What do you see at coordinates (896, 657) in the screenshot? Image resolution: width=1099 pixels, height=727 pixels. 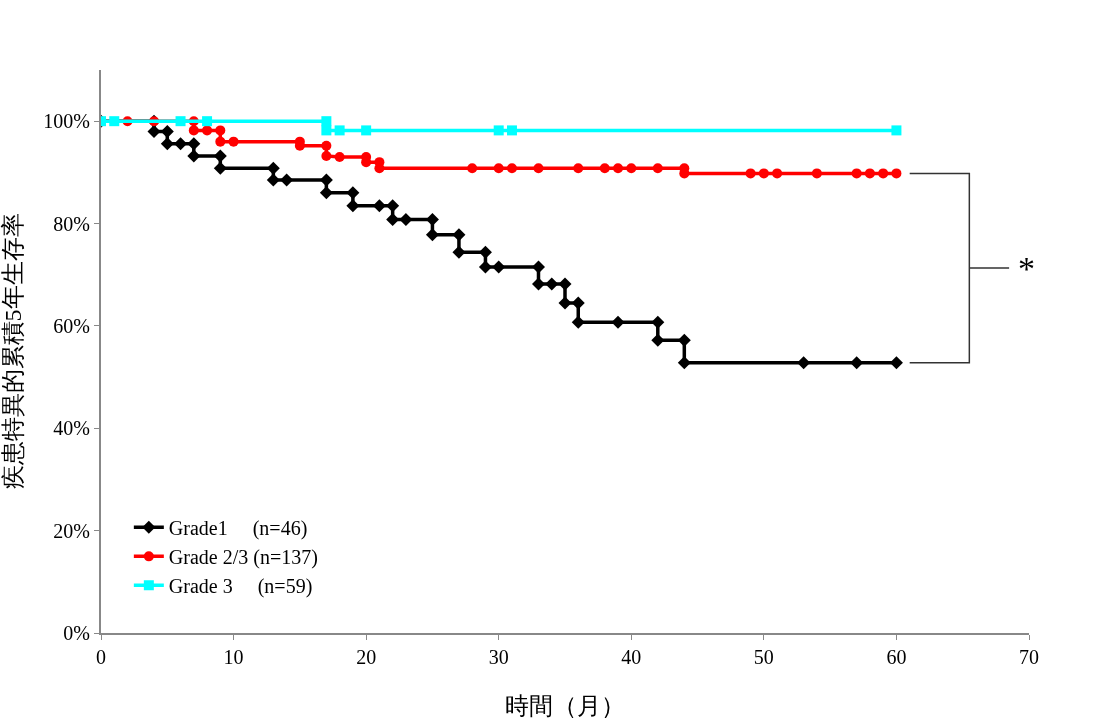 I see `x-tick-label: 60` at bounding box center [896, 657].